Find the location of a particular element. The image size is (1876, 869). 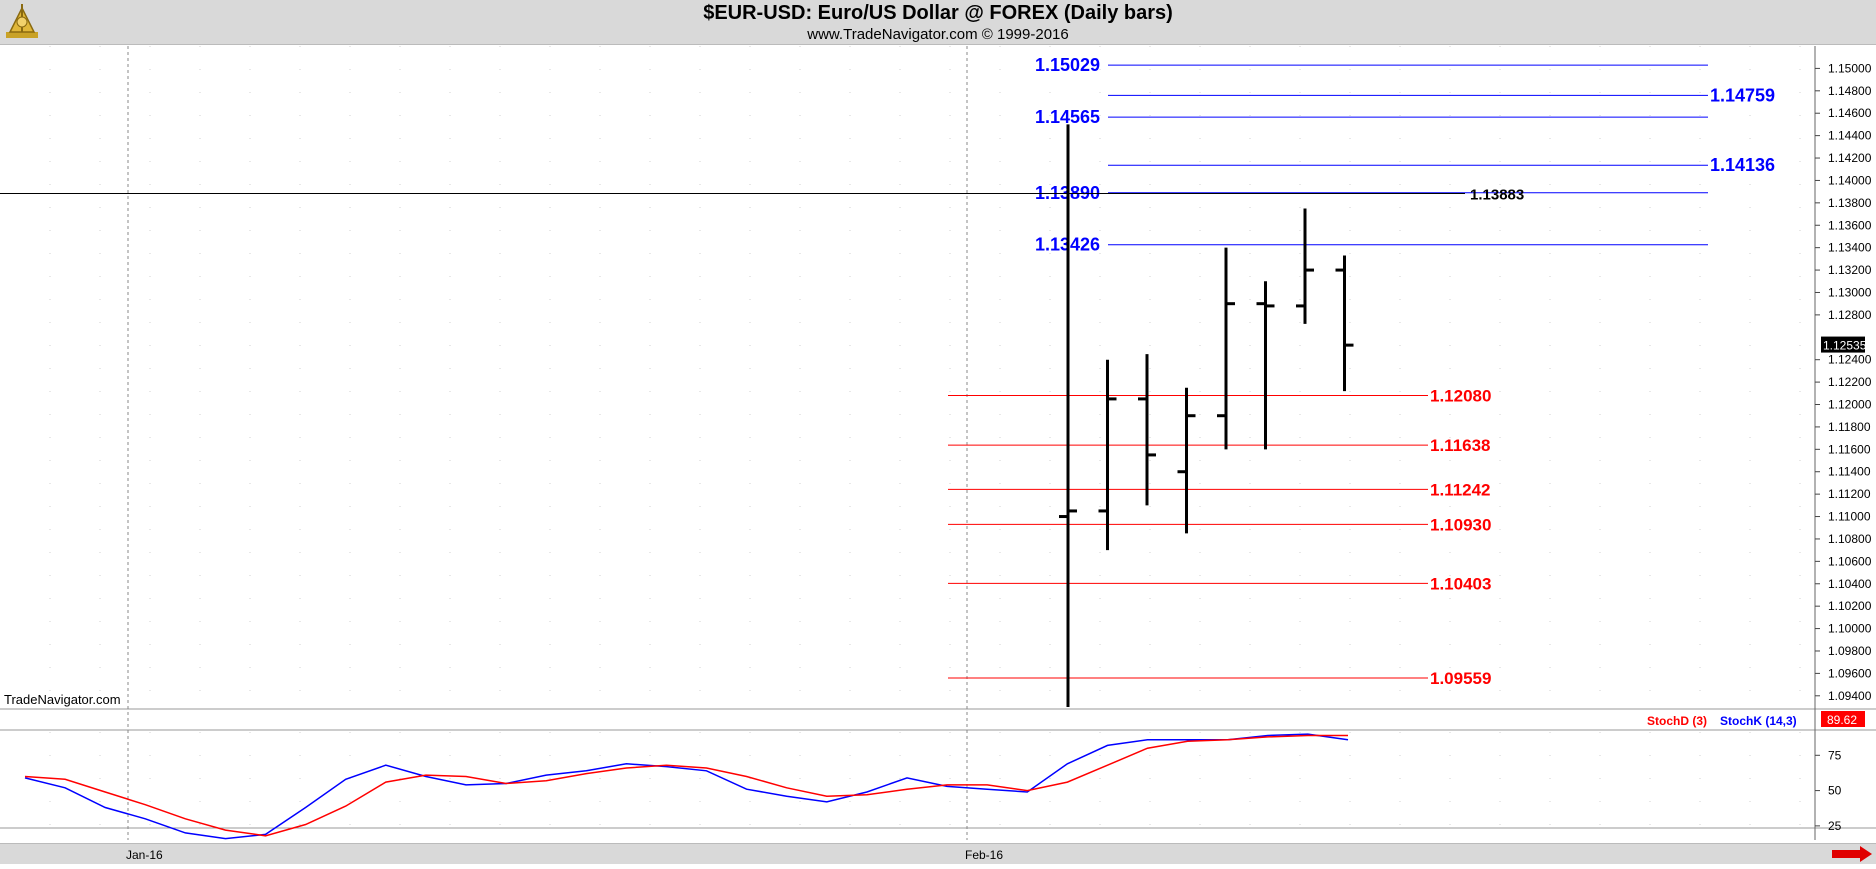

x-tick-label: Jan-16 is located at coordinates (144, 855).